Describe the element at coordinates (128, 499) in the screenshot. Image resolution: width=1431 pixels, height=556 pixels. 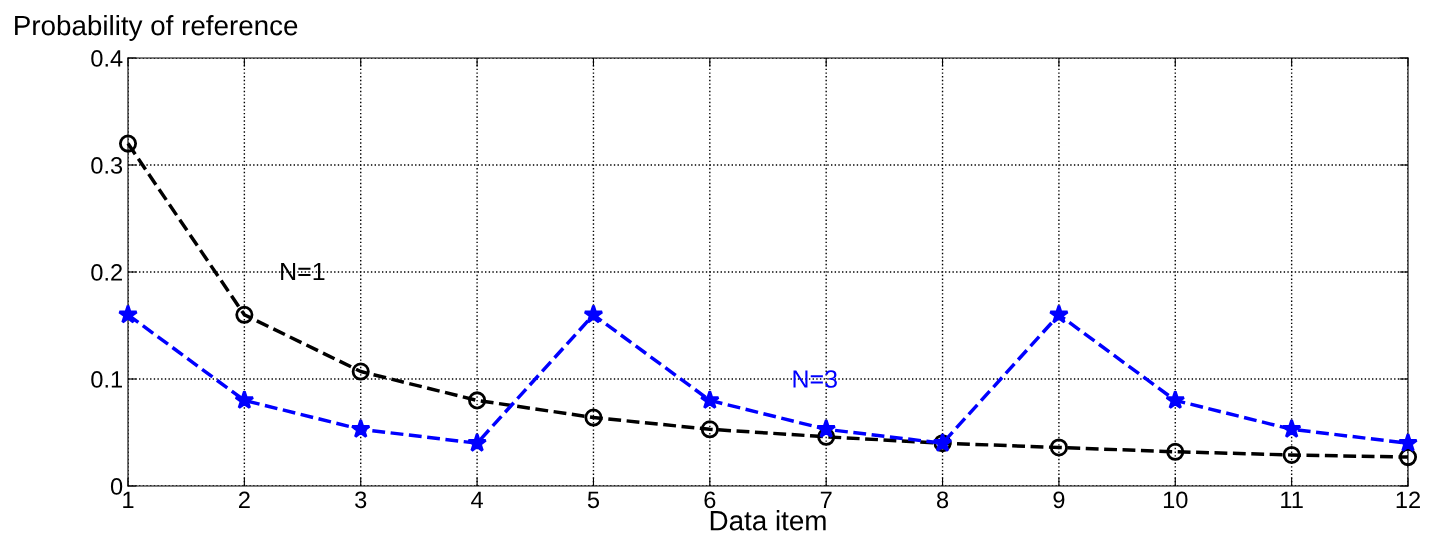
I see `x-tick-label: 1` at that location.